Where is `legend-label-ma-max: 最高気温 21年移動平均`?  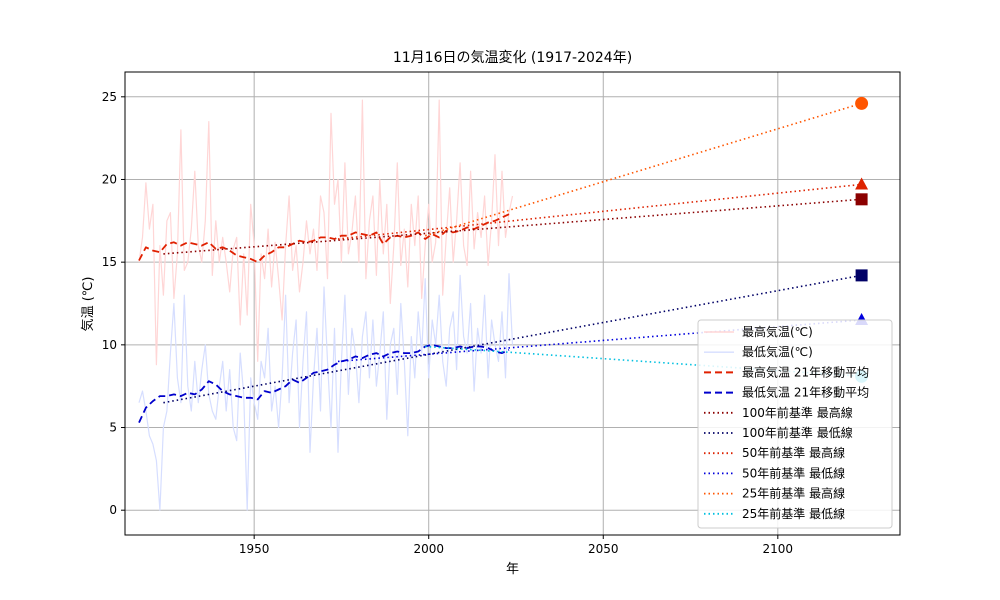
legend-label-ma-max: 最高気温 21年移動平均 is located at coordinates (805, 371).